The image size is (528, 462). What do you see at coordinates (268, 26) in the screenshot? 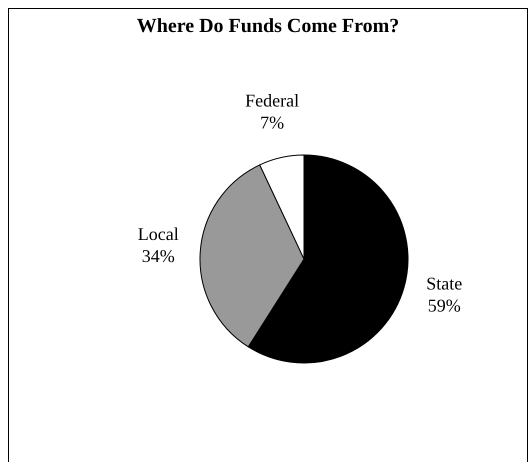
I see `chart-title: Where Do Funds Come From?` at bounding box center [268, 26].